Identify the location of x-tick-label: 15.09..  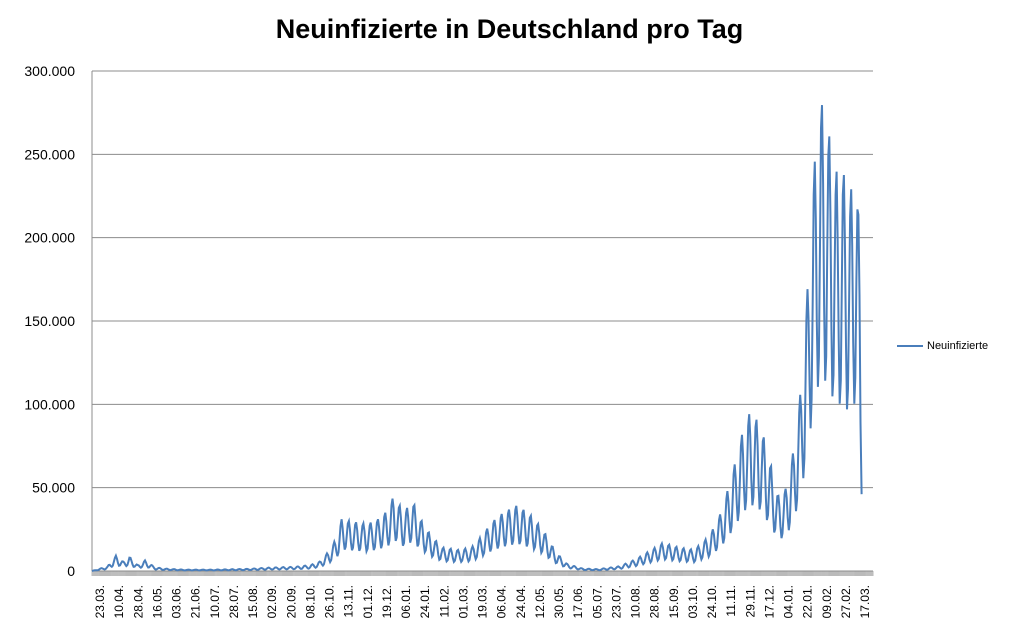
(674, 601).